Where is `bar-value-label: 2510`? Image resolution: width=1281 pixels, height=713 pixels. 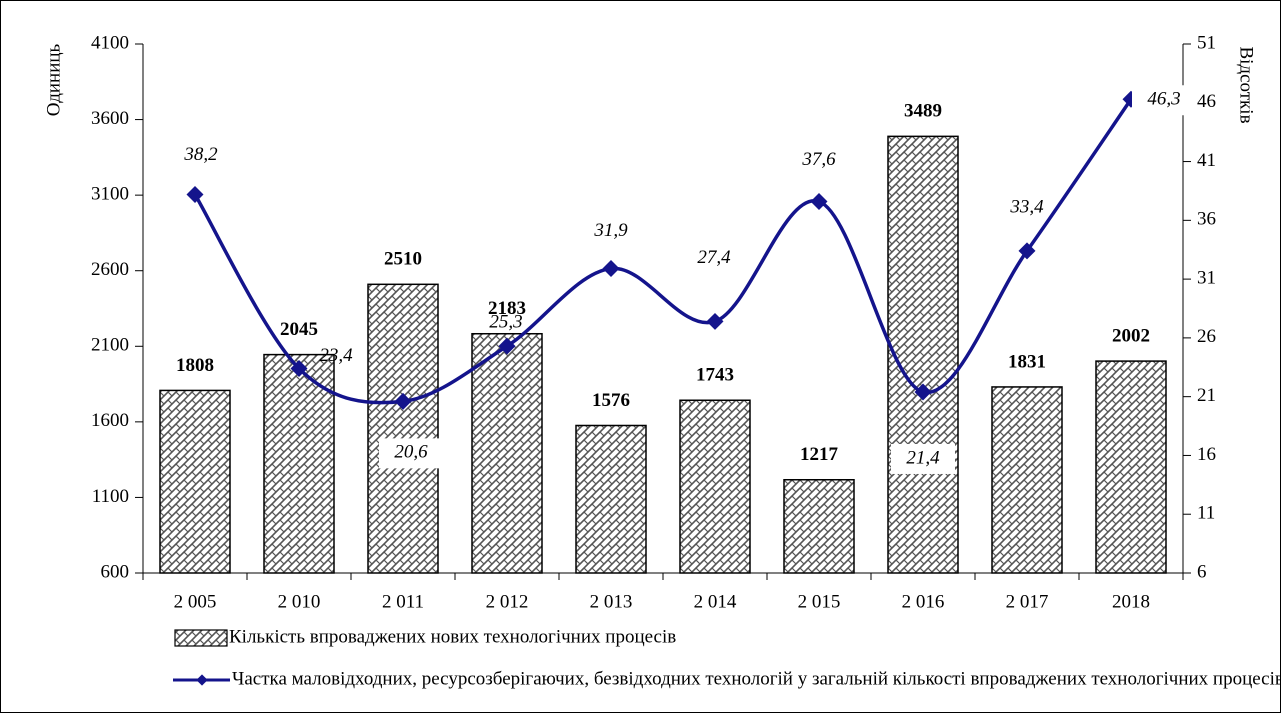 bar-value-label: 2510 is located at coordinates (403, 259).